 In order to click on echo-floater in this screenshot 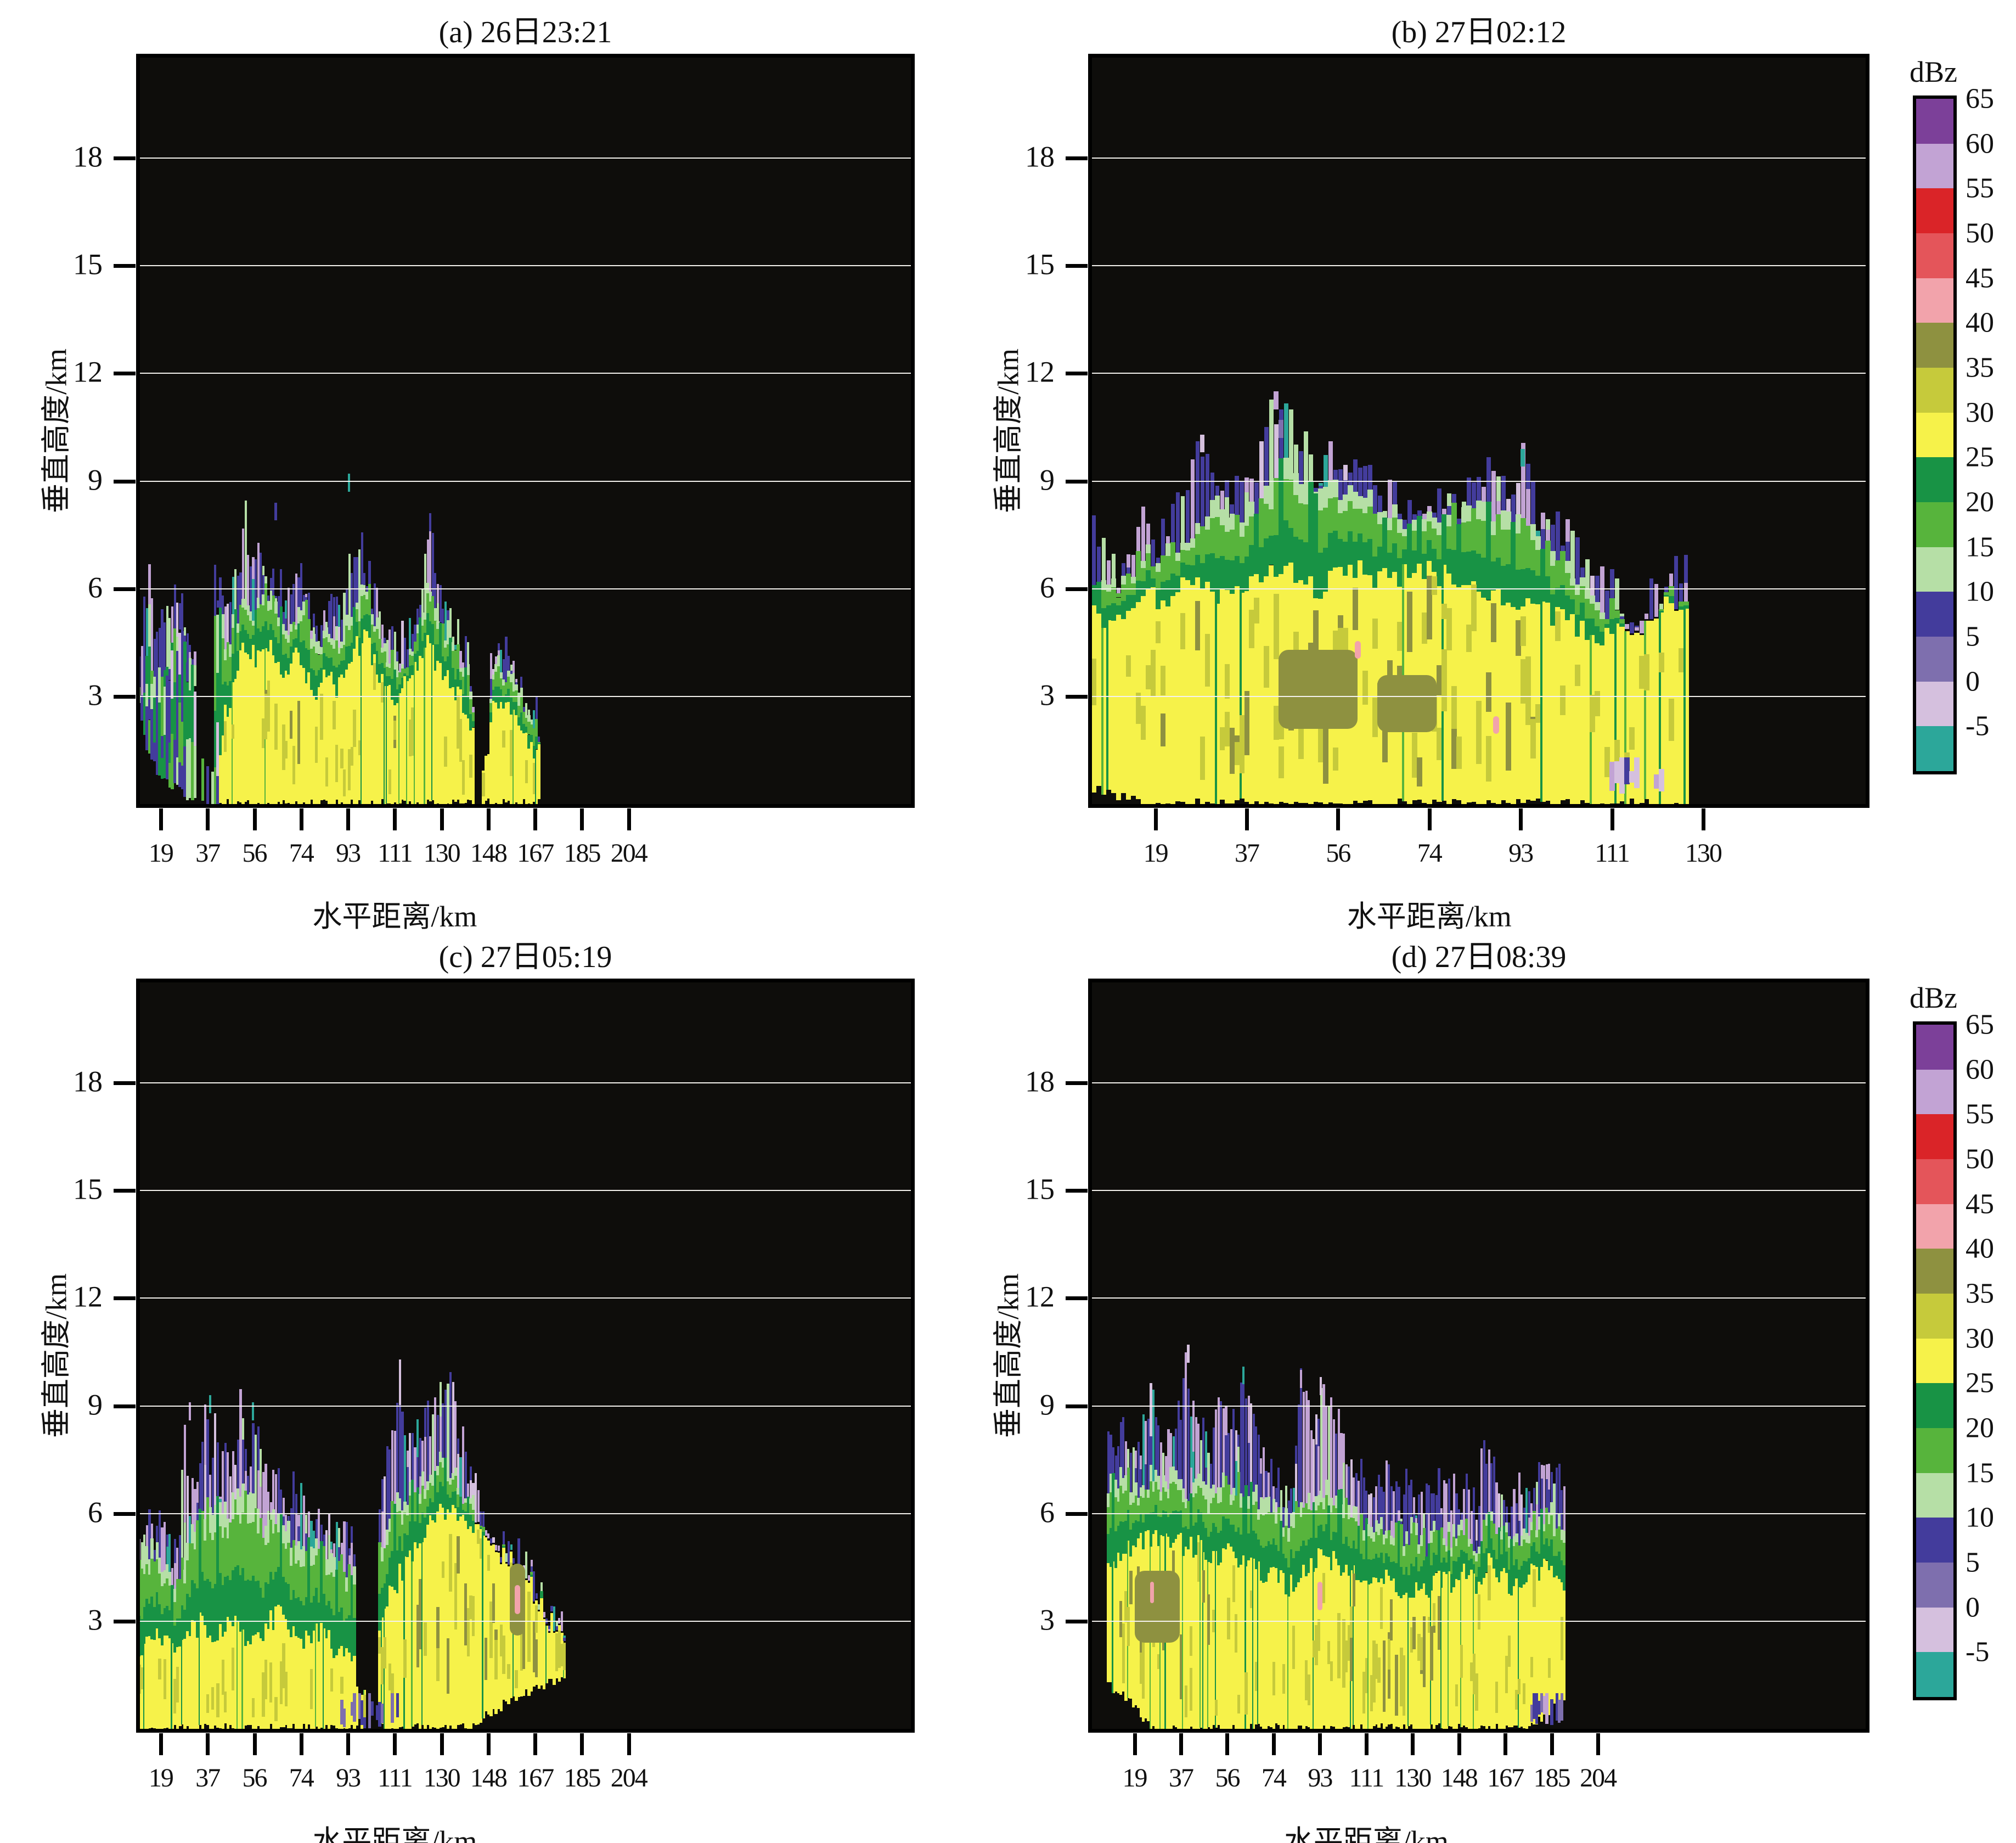, I will do `click(1276, 400)`.